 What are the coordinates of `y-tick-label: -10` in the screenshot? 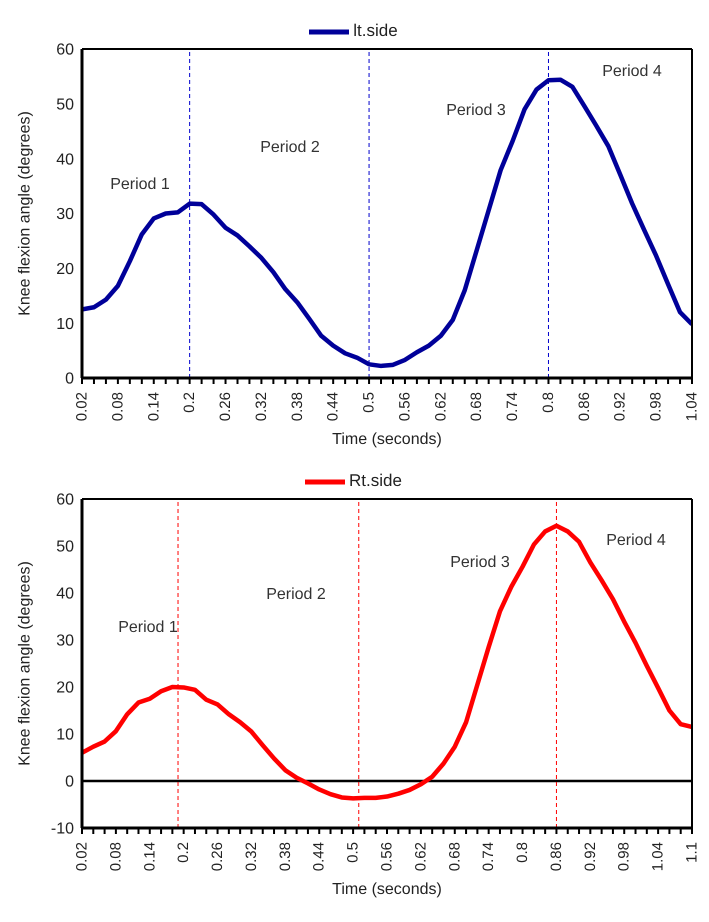 It's located at (62, 829).